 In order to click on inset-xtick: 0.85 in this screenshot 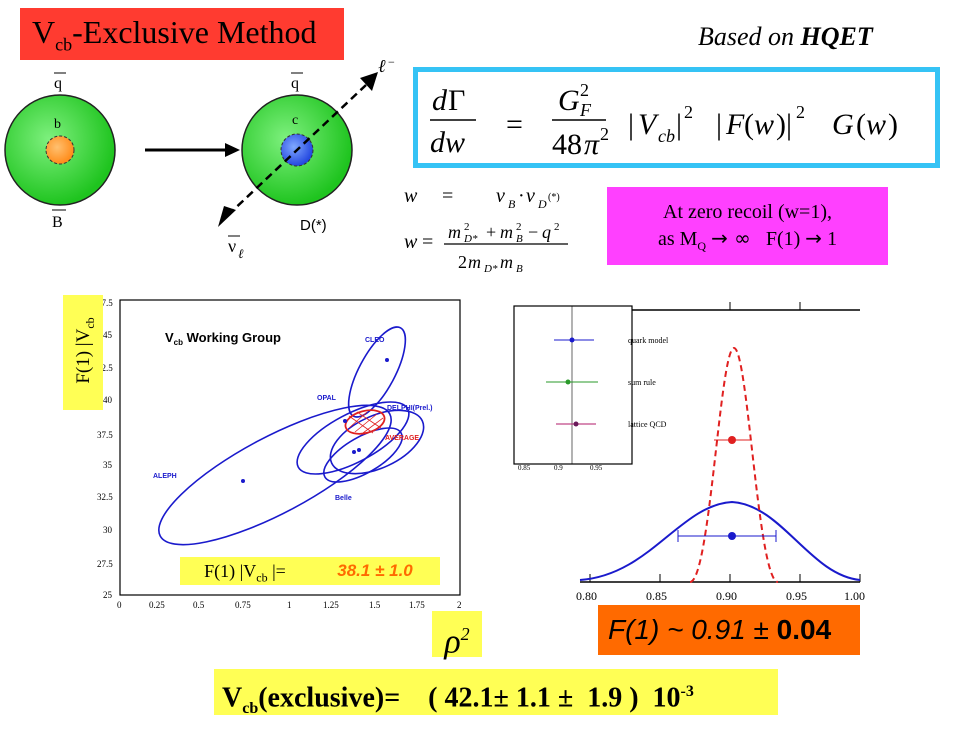, I will do `click(524, 468)`.